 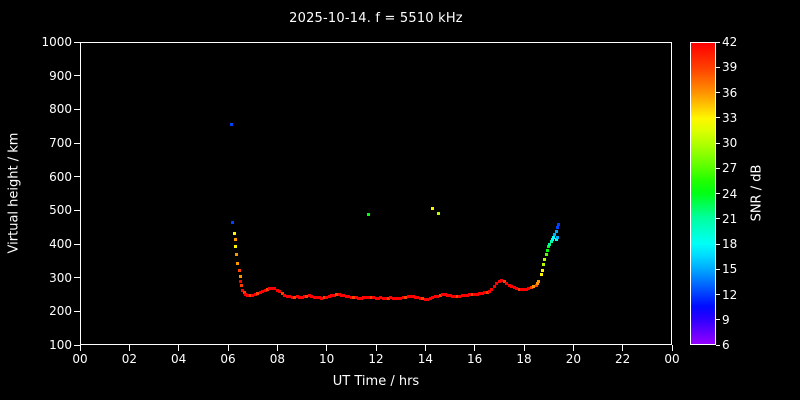 I want to click on x-tick-label: 00, so click(x=672, y=359).